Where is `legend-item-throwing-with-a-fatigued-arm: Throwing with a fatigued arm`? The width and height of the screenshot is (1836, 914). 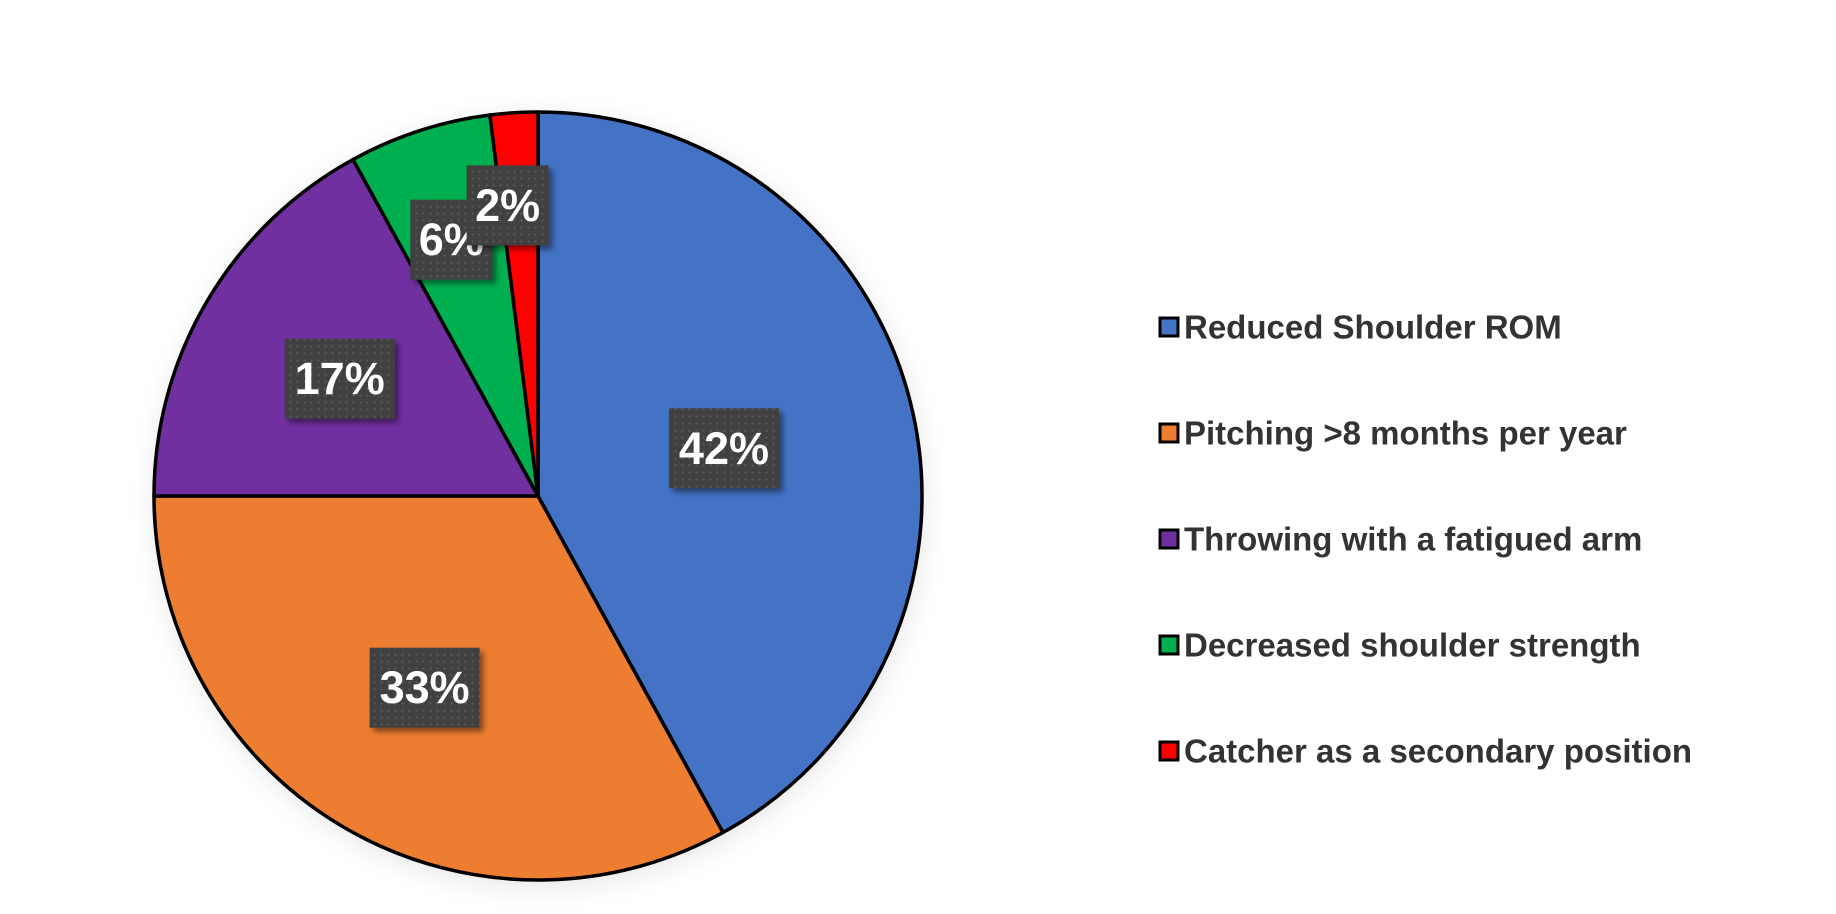
legend-item-throwing-with-a-fatigued-arm: Throwing with a fatigued arm is located at coordinates (1400, 539).